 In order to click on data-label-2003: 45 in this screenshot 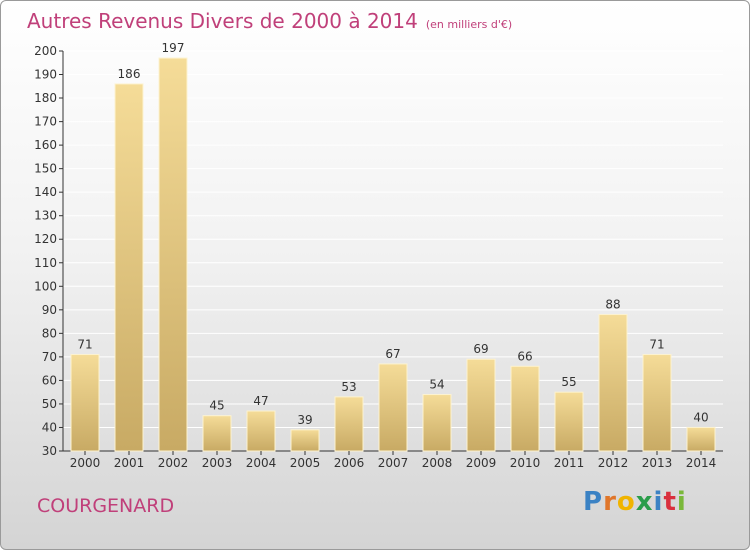, I will do `click(216, 406)`.